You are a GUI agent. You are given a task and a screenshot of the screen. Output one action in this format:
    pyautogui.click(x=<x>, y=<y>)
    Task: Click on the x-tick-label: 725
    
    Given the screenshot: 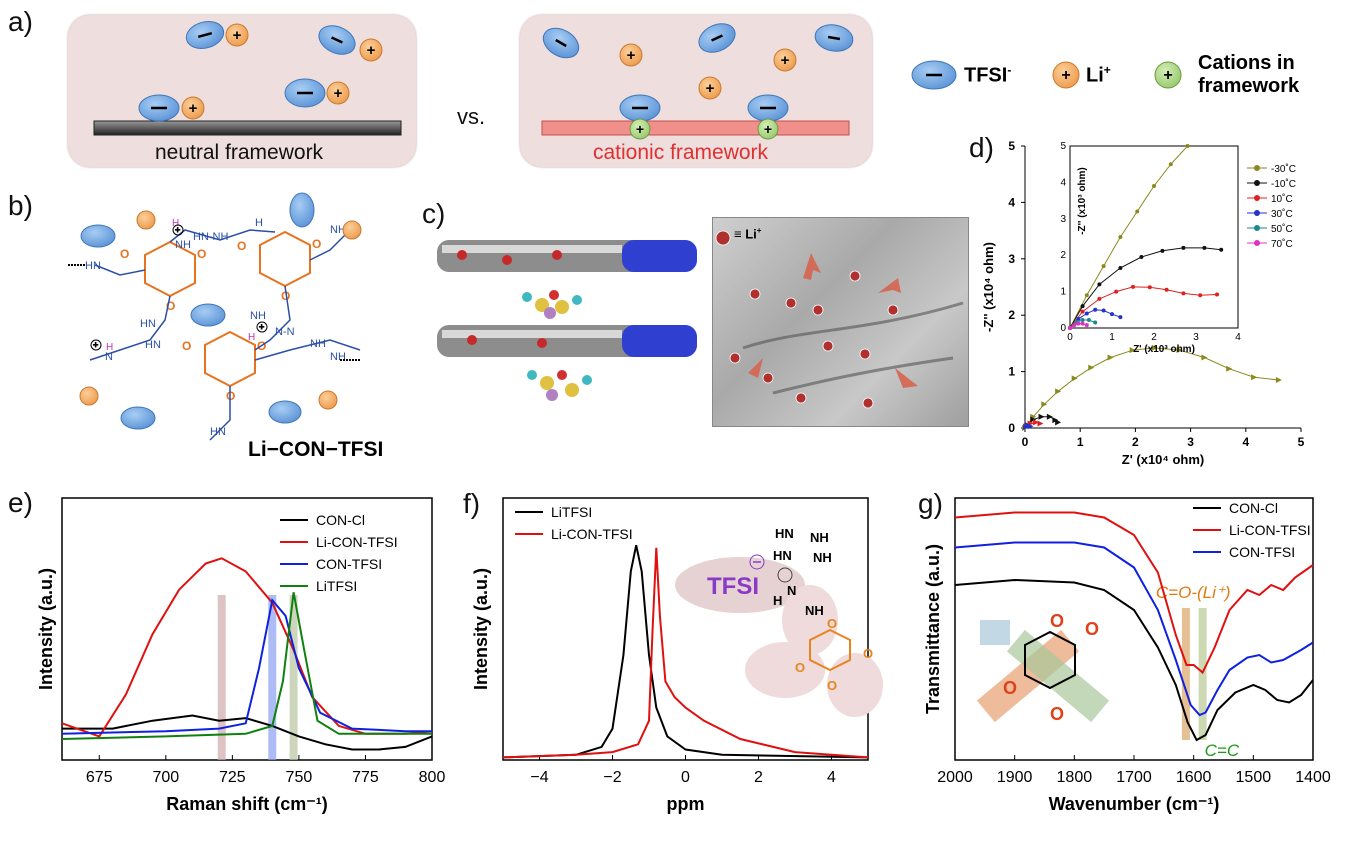 What is the action you would take?
    pyautogui.click(x=232, y=777)
    